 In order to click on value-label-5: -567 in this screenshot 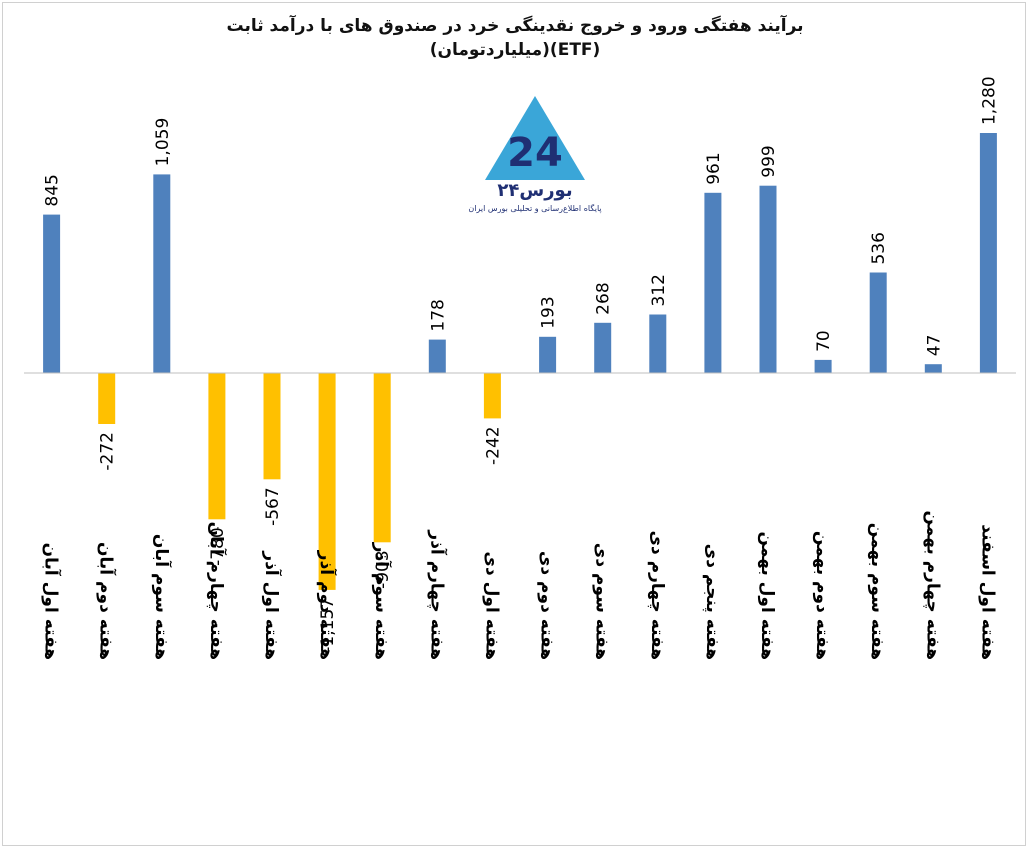, I will do `click(273, 506)`.